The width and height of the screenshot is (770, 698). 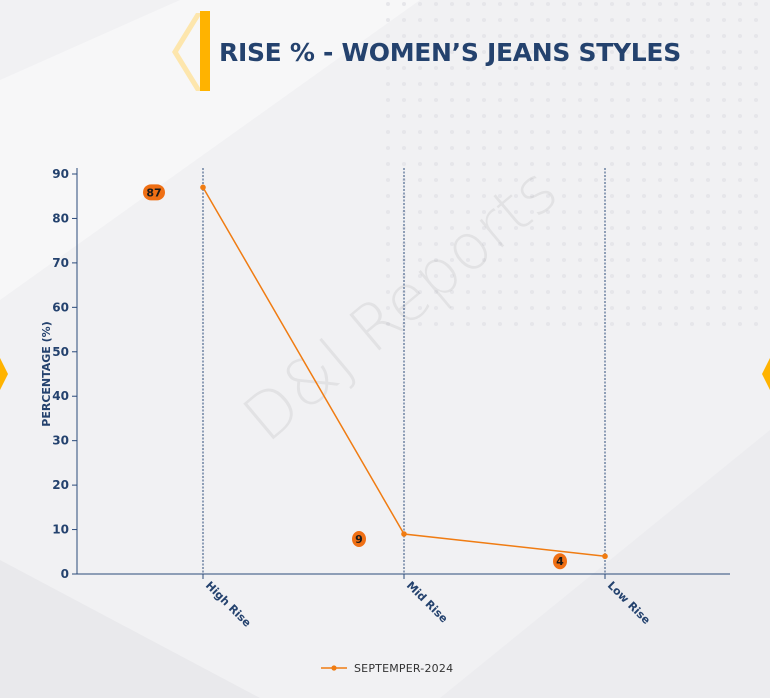 I want to click on x-tick-label: Low Rise, so click(x=629, y=603).